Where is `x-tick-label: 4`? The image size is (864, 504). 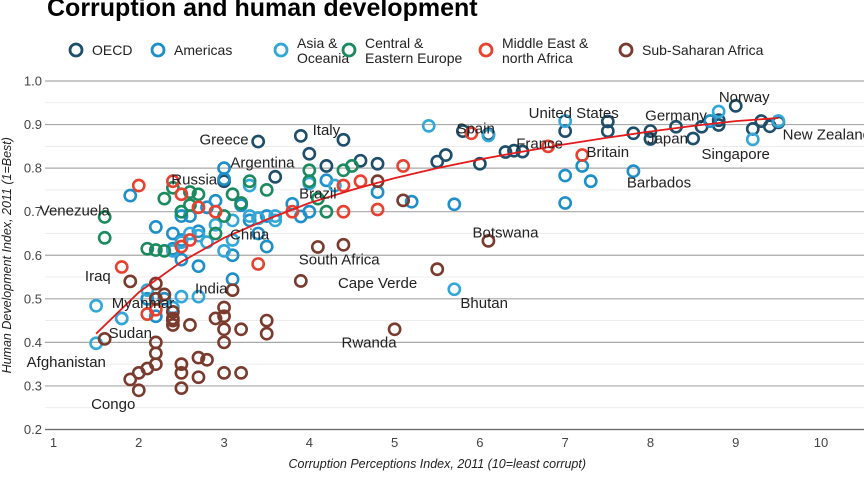 x-tick-label: 4 is located at coordinates (309, 442).